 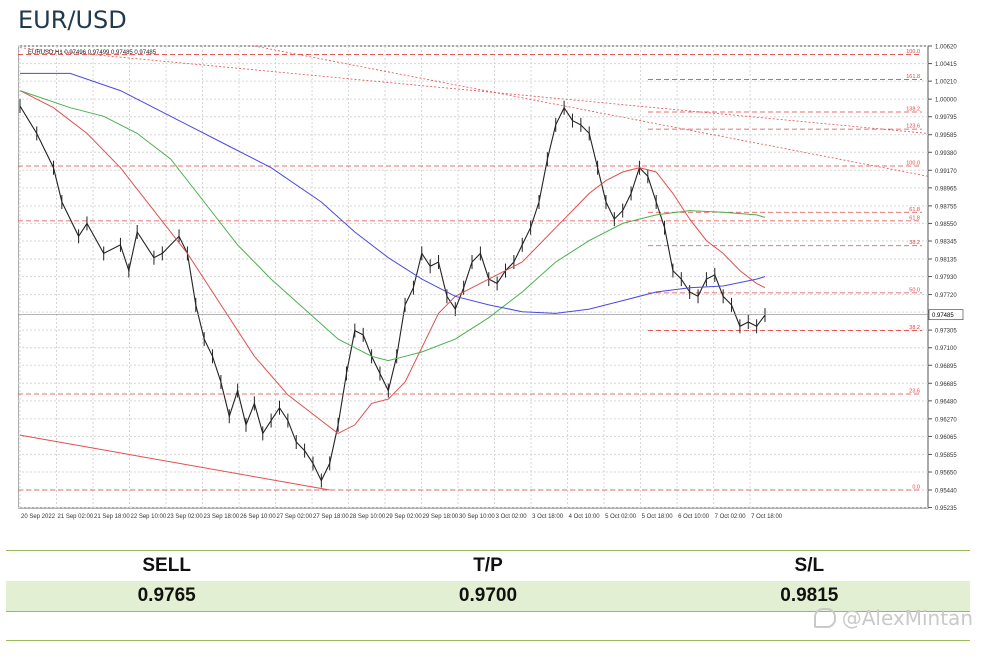 What do you see at coordinates (946, 243) in the screenshot?
I see `y-tick-label: 0.98345` at bounding box center [946, 243].